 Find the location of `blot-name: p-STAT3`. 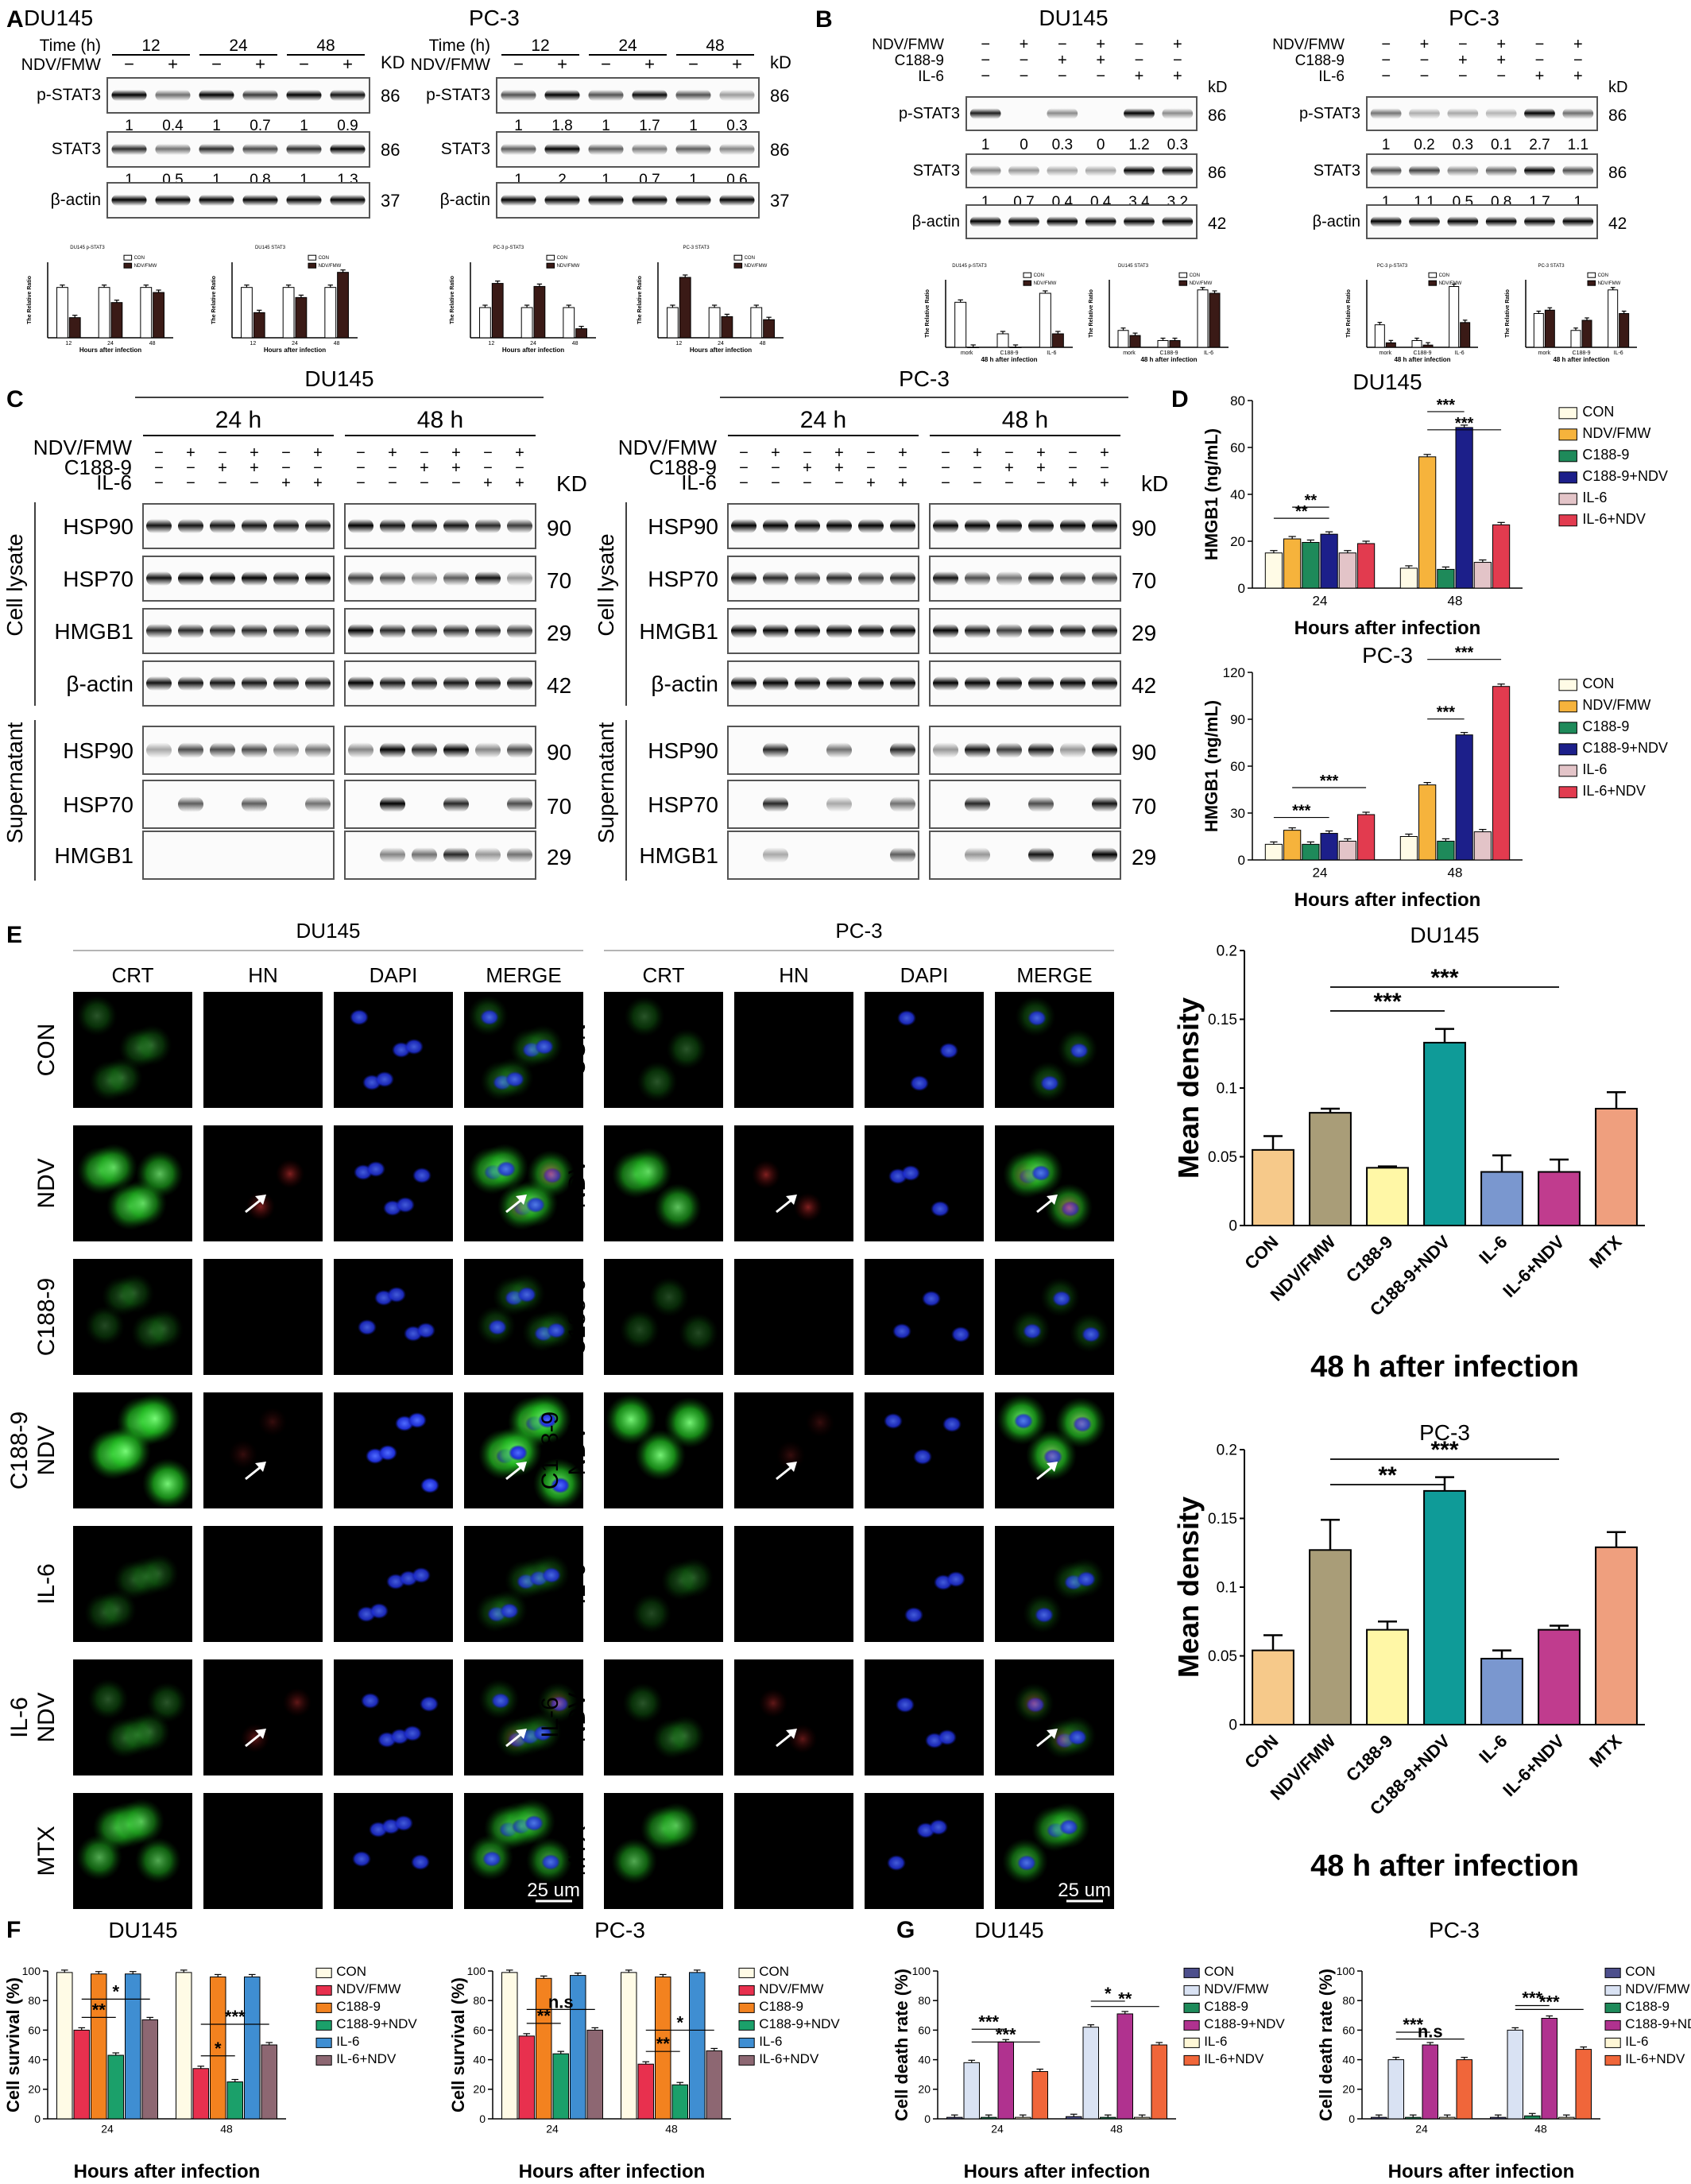

blot-name: p-STAT3 is located at coordinates (1329, 113).